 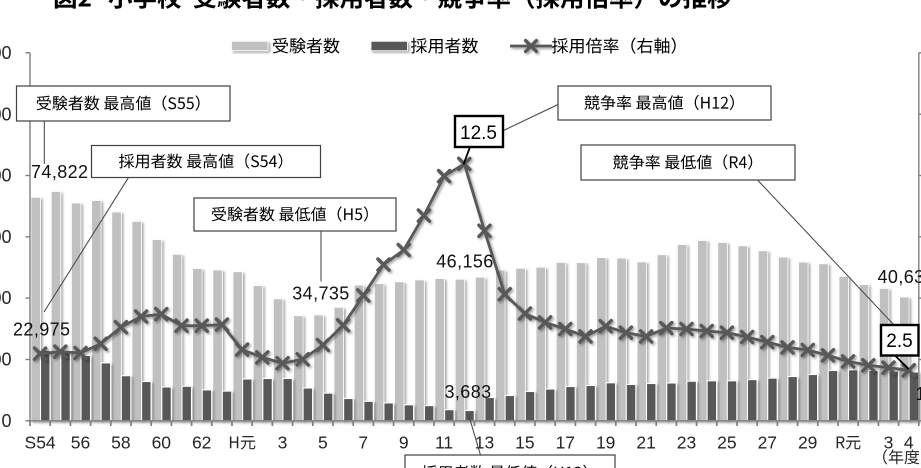 I want to click on svg-text: S54, so click(x=40, y=443).